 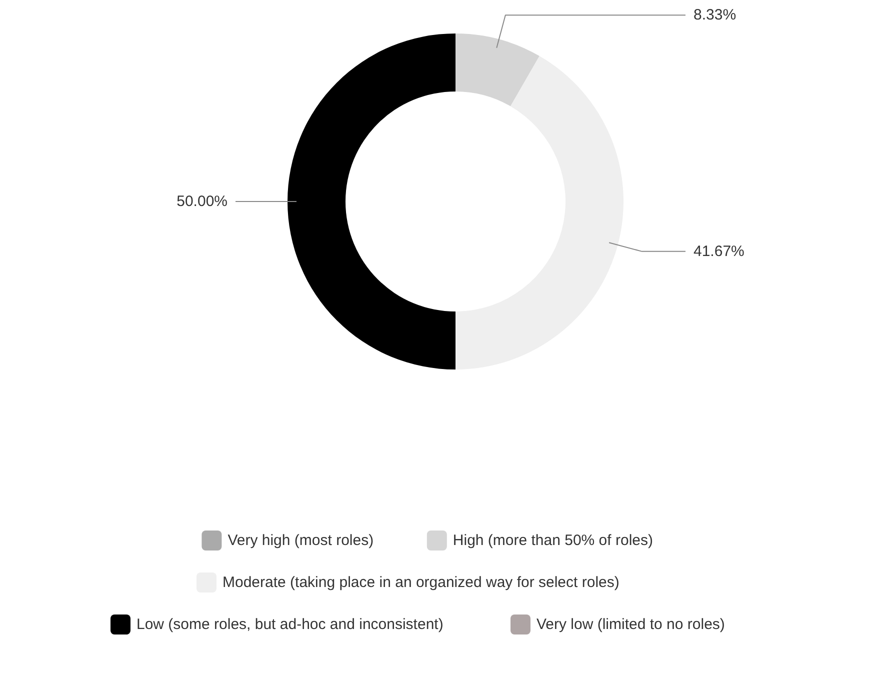 What do you see at coordinates (630, 624) in the screenshot?
I see `legend-label: Very low (limited to no roles)` at bounding box center [630, 624].